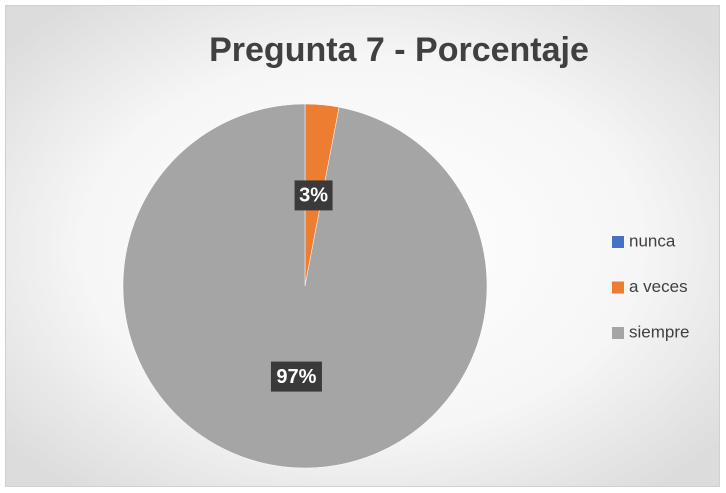  I want to click on legend-label: nunca, so click(652, 240).